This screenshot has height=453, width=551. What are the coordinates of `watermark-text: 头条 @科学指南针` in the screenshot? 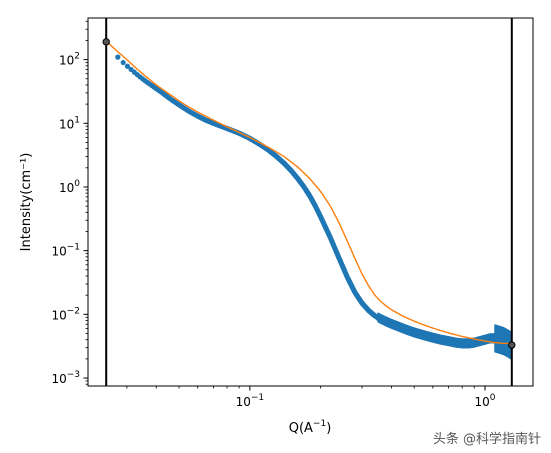 It's located at (486, 439).